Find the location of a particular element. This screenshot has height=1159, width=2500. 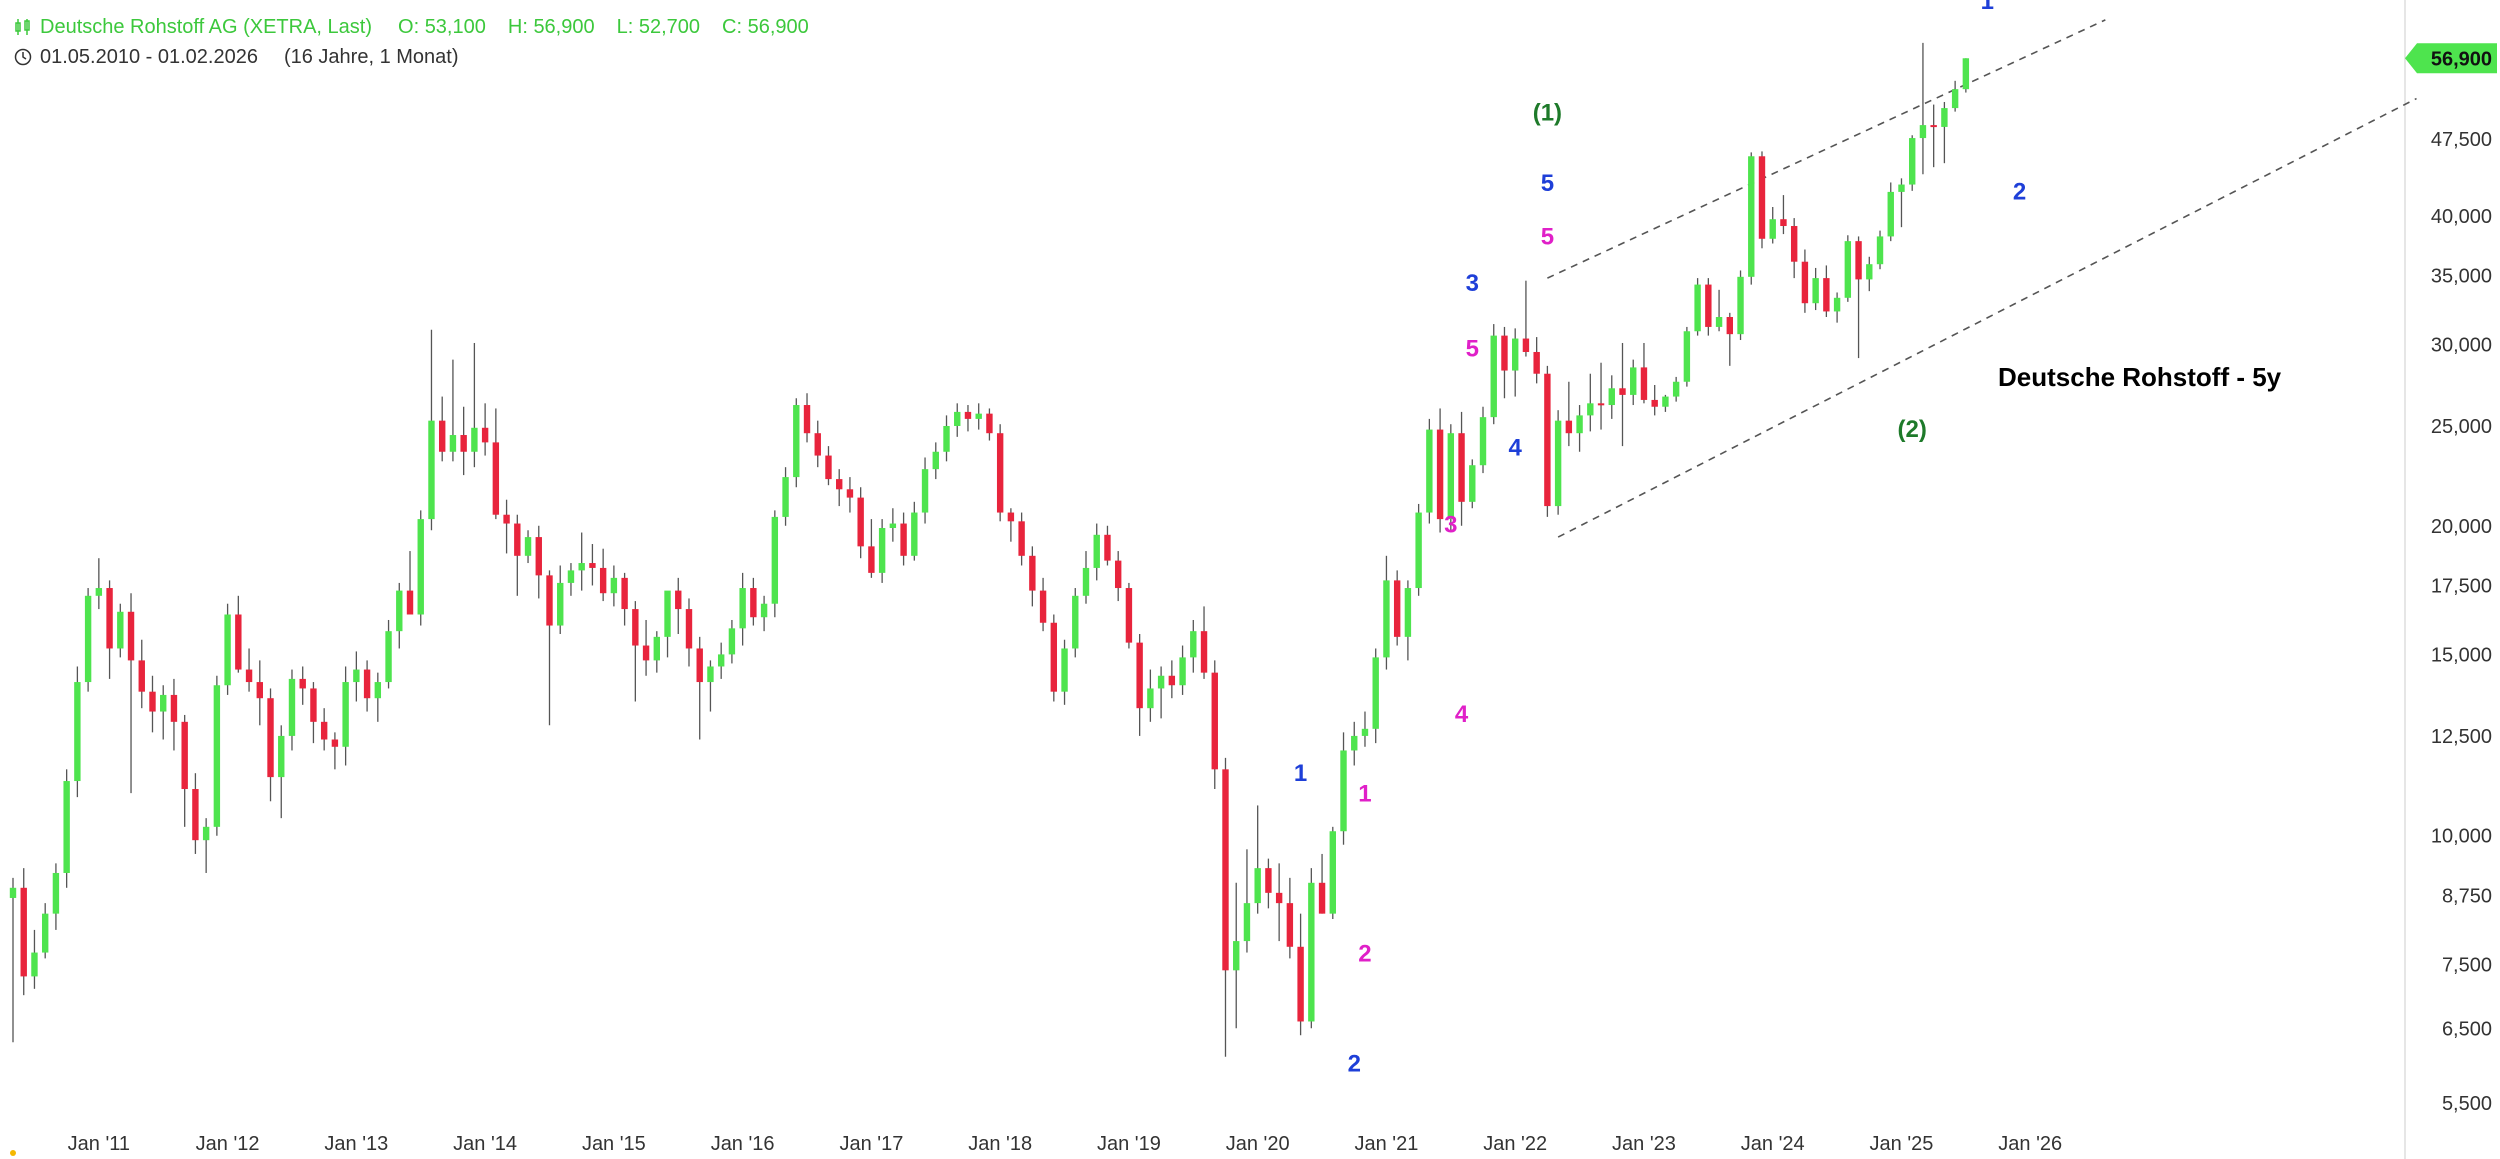

ohlc-high: H: 56,900 is located at coordinates (551, 27).